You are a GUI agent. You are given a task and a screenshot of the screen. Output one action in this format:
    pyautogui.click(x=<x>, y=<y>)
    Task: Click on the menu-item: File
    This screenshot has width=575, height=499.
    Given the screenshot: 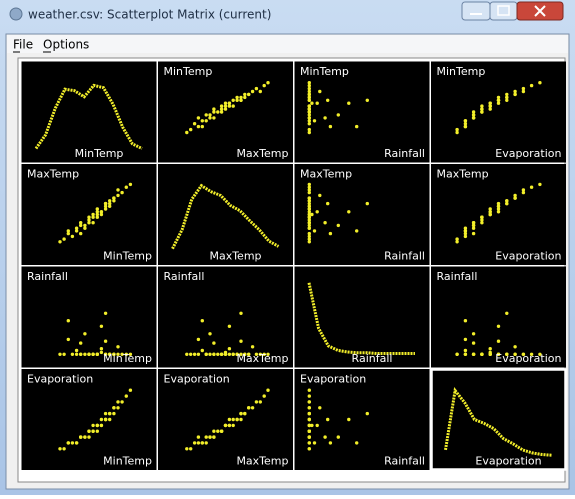 What is the action you would take?
    pyautogui.click(x=23, y=45)
    